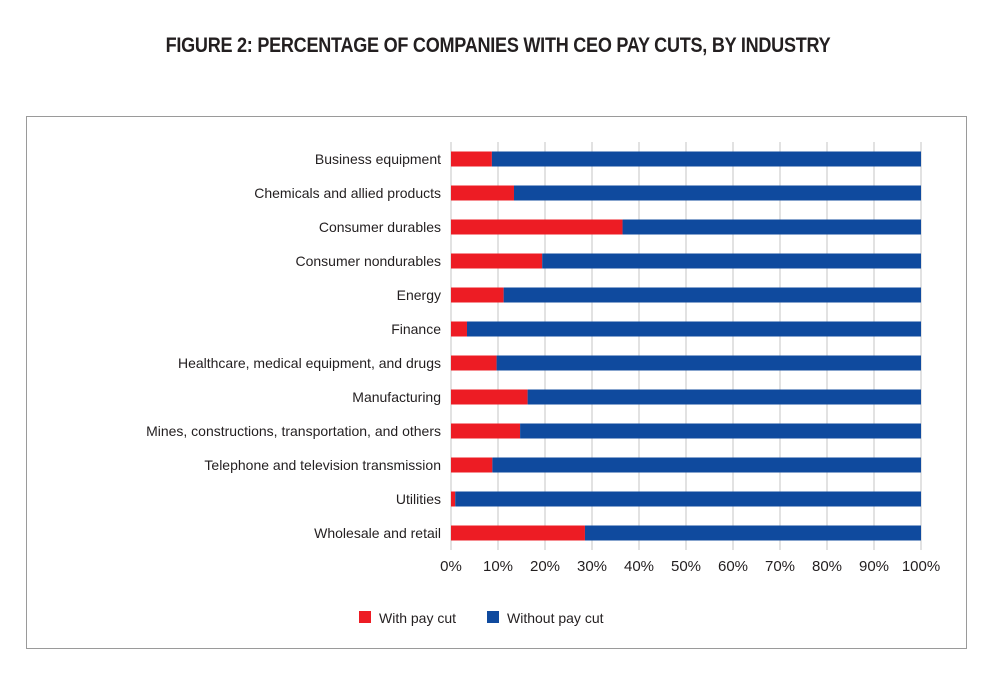 The width and height of the screenshot is (996, 688). What do you see at coordinates (827, 566) in the screenshot?
I see `x-tick-label: 80%` at bounding box center [827, 566].